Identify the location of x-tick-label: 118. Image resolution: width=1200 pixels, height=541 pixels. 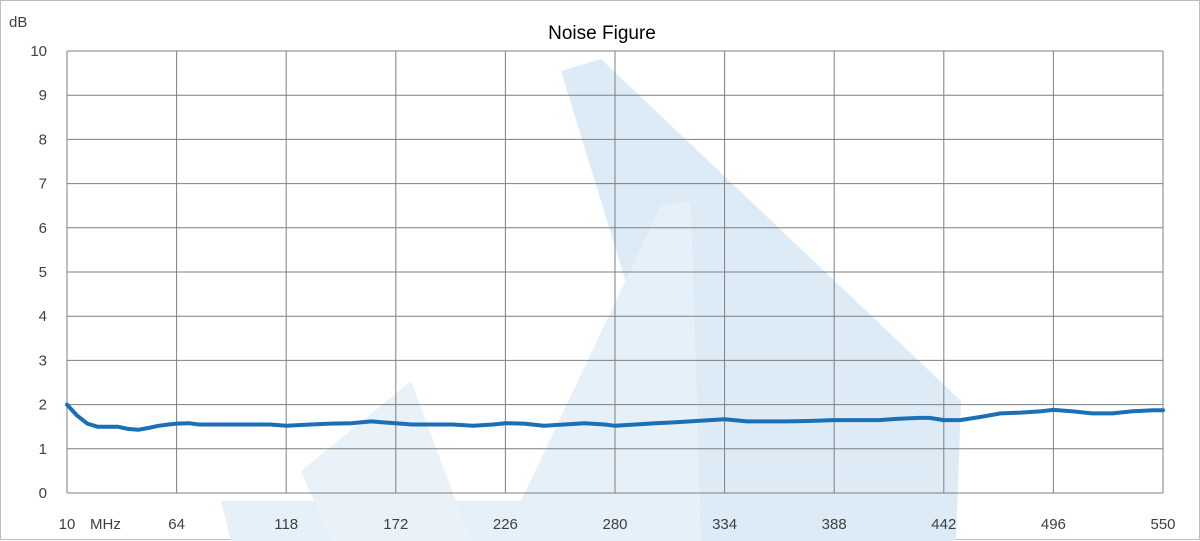
(286, 524).